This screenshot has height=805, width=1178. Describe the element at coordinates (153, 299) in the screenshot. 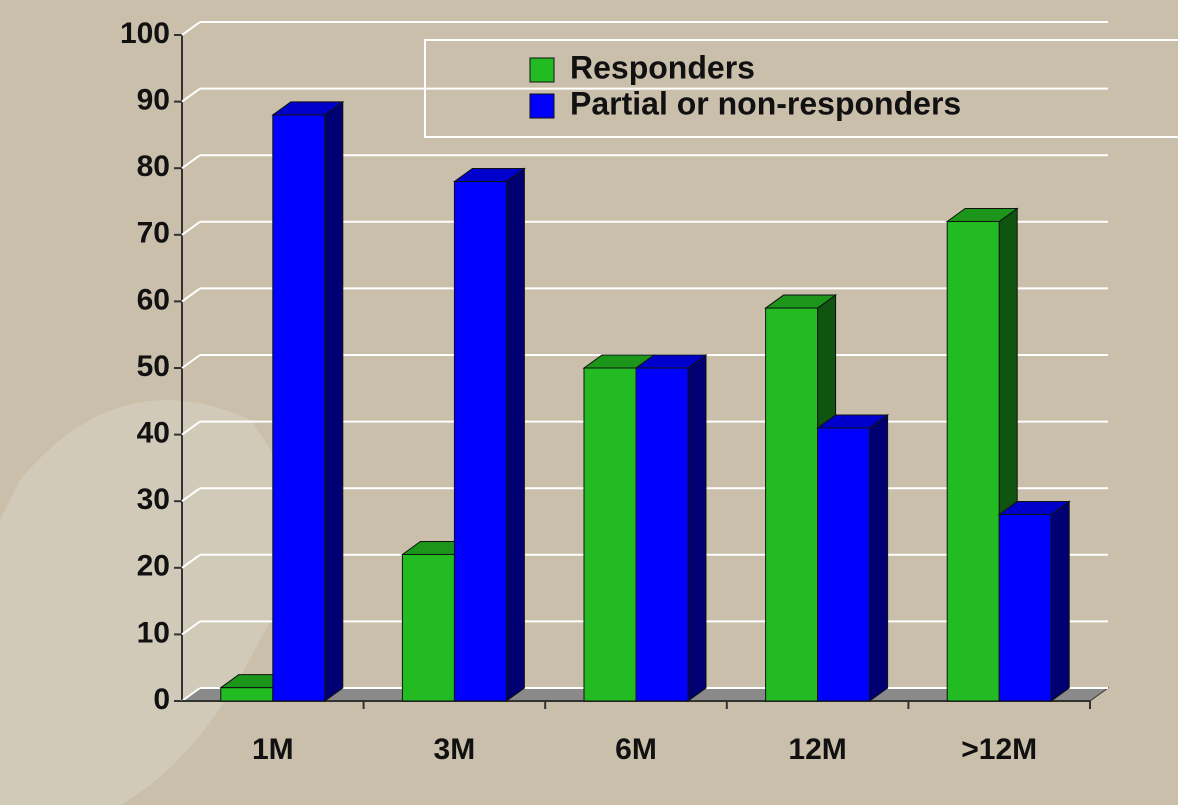

I see `y-tick-label: 60` at that location.